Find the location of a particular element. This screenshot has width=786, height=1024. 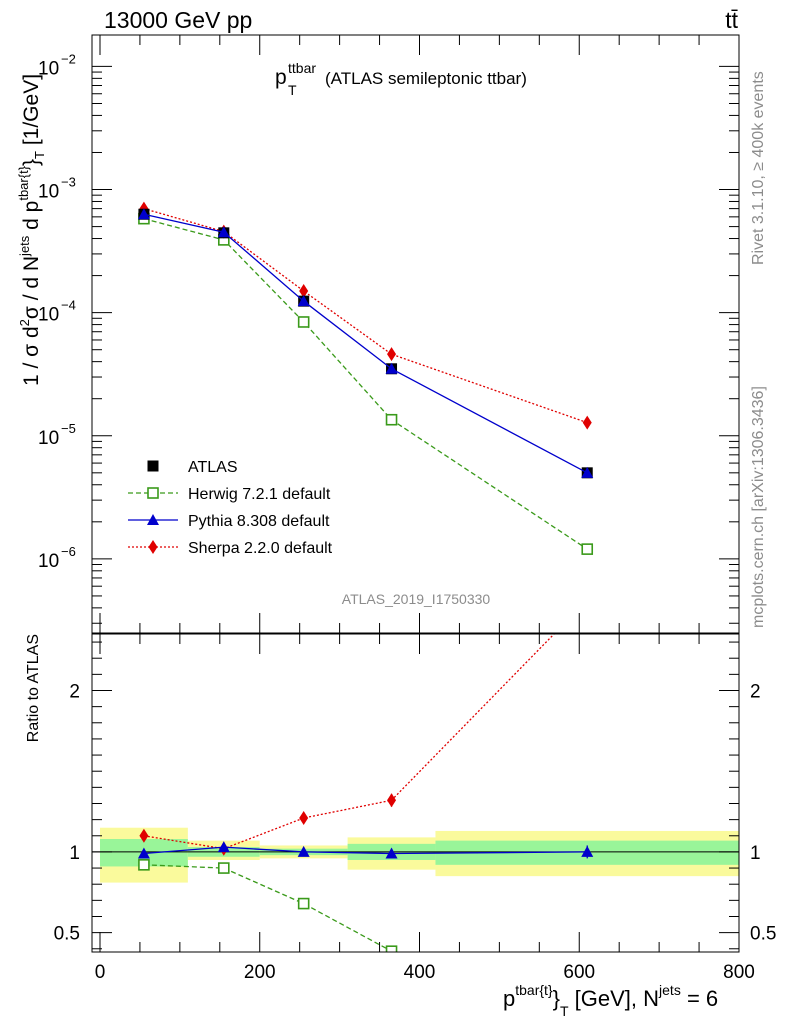

xlabel-sup-t: tbar{t} is located at coordinates (534, 990).